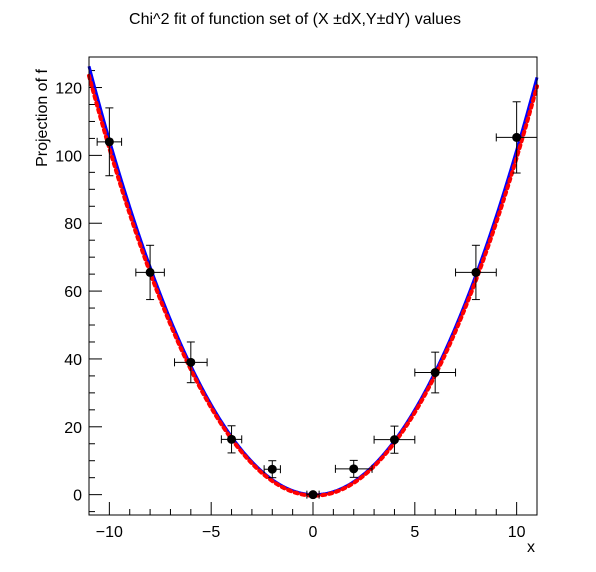 The image size is (596, 572). I want to click on y-axis-label: Projection of f, so click(42, 118).